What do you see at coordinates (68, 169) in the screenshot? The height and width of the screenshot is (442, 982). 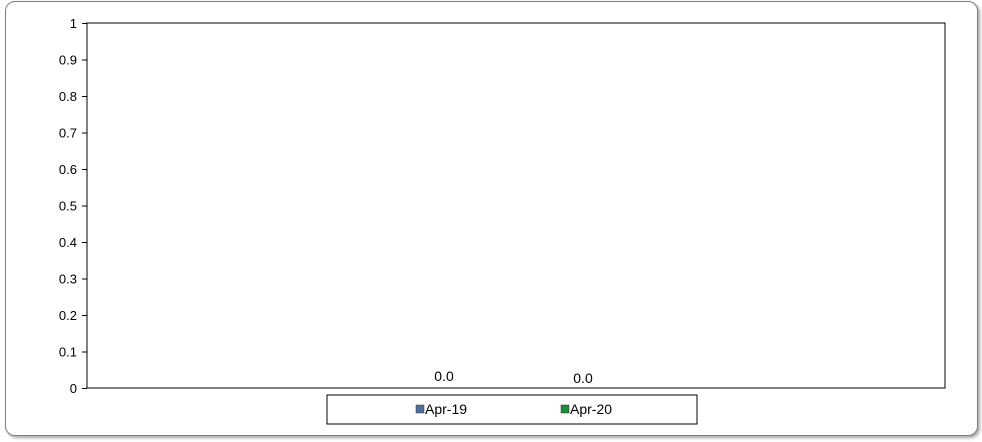 I see `y-tick-label: 0.6` at bounding box center [68, 169].